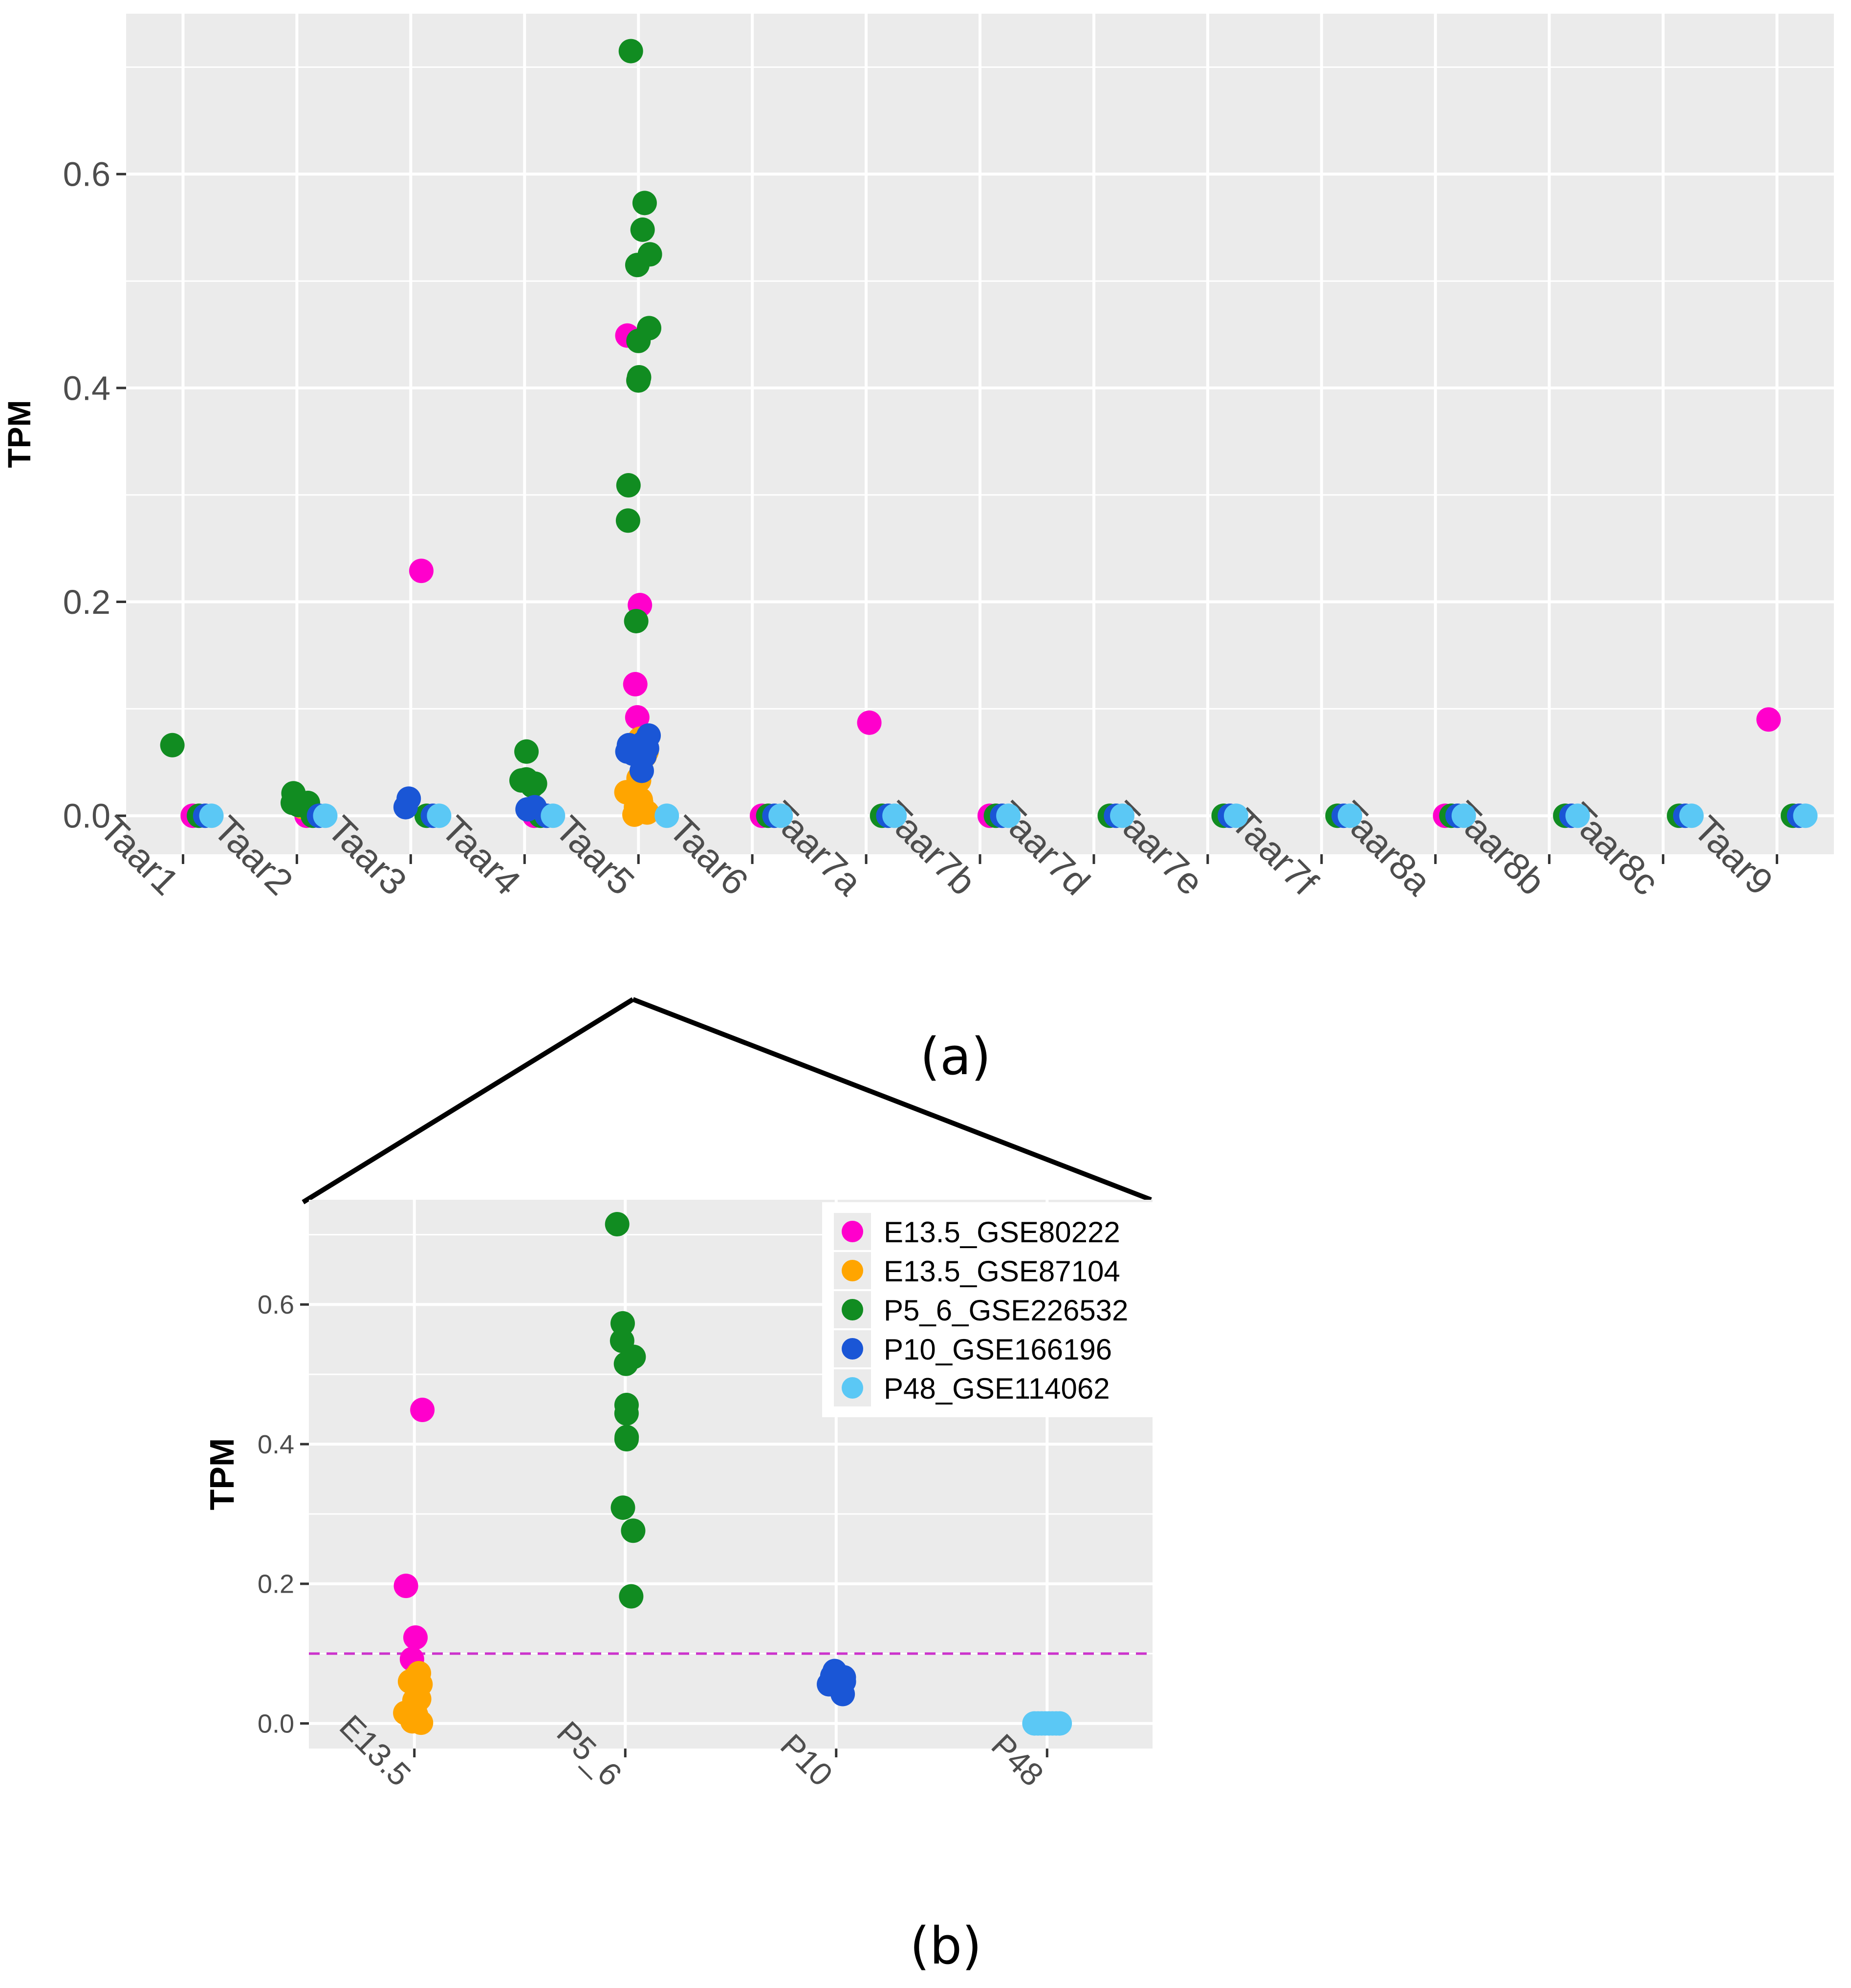 The width and height of the screenshot is (1851, 1988). I want to click on zoom-line-left, so click(468, 1101).